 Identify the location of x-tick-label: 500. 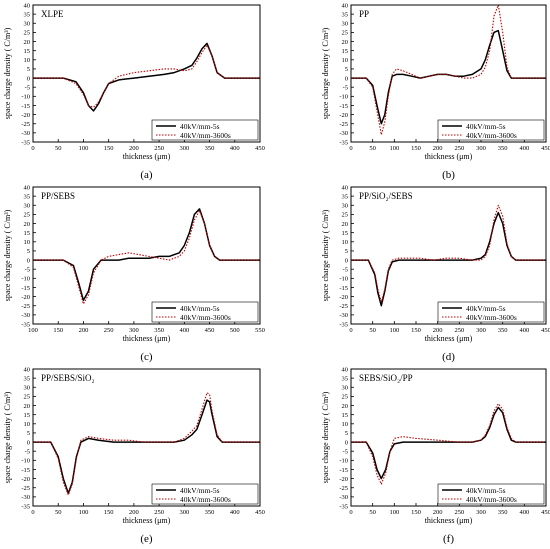
(235, 330).